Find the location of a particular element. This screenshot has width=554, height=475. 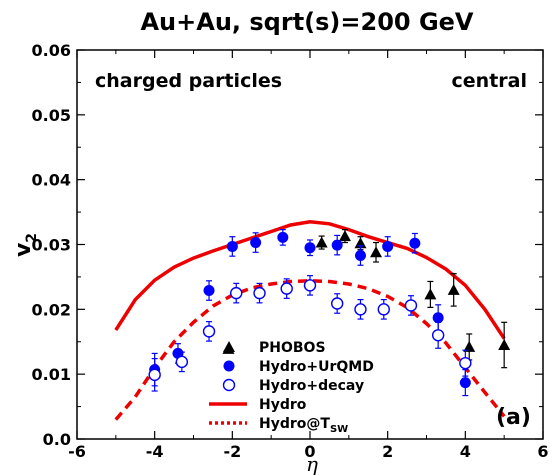

legend-label: Hydro@TSW is located at coordinates (303, 425).